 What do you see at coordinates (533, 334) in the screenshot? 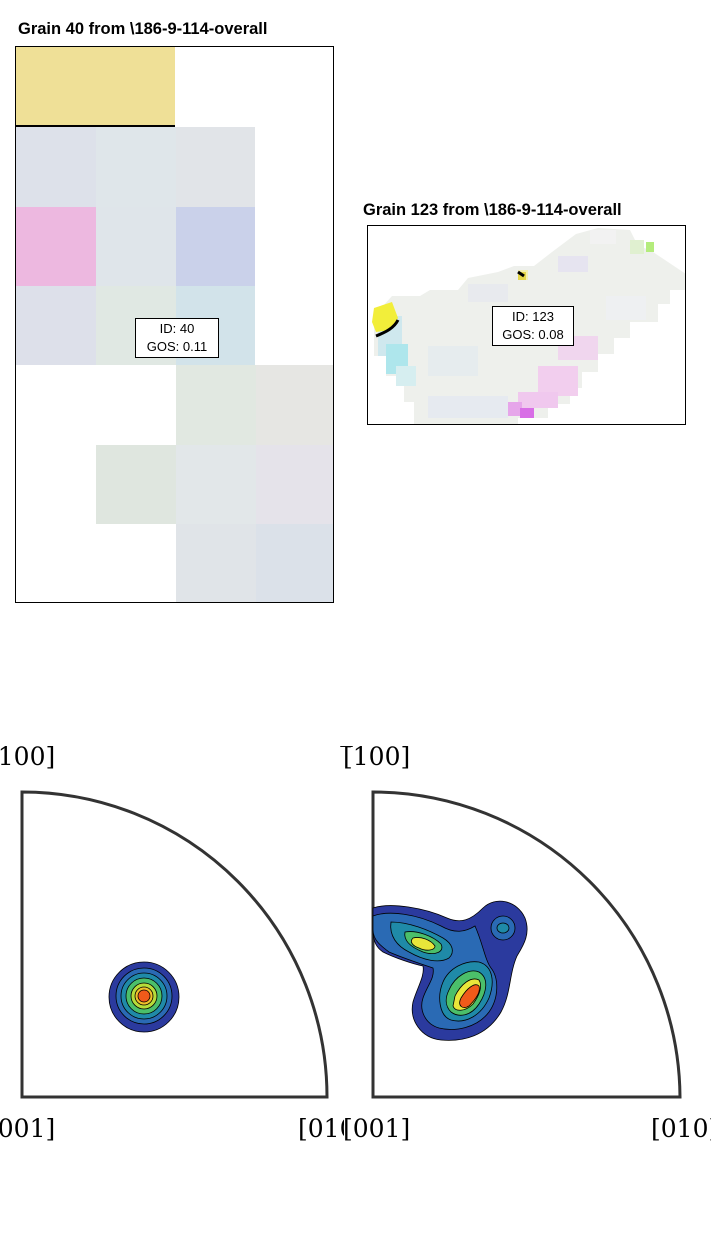
I see `grain-gos-text: GOS: 0.08` at bounding box center [533, 334].